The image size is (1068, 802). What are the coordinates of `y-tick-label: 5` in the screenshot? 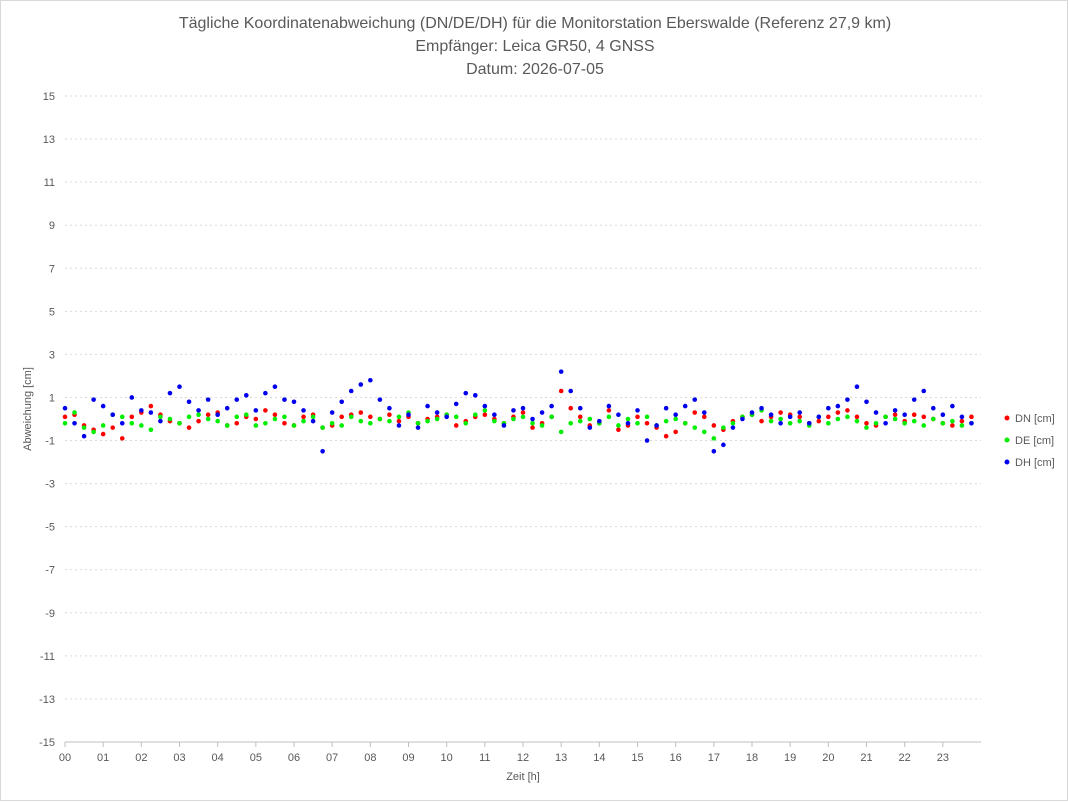 It's located at (52, 312).